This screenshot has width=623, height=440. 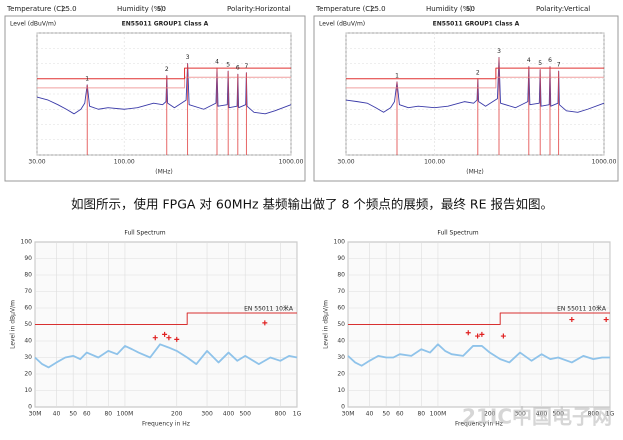 I want to click on header-label: Humidity (%):, so click(x=141, y=9).